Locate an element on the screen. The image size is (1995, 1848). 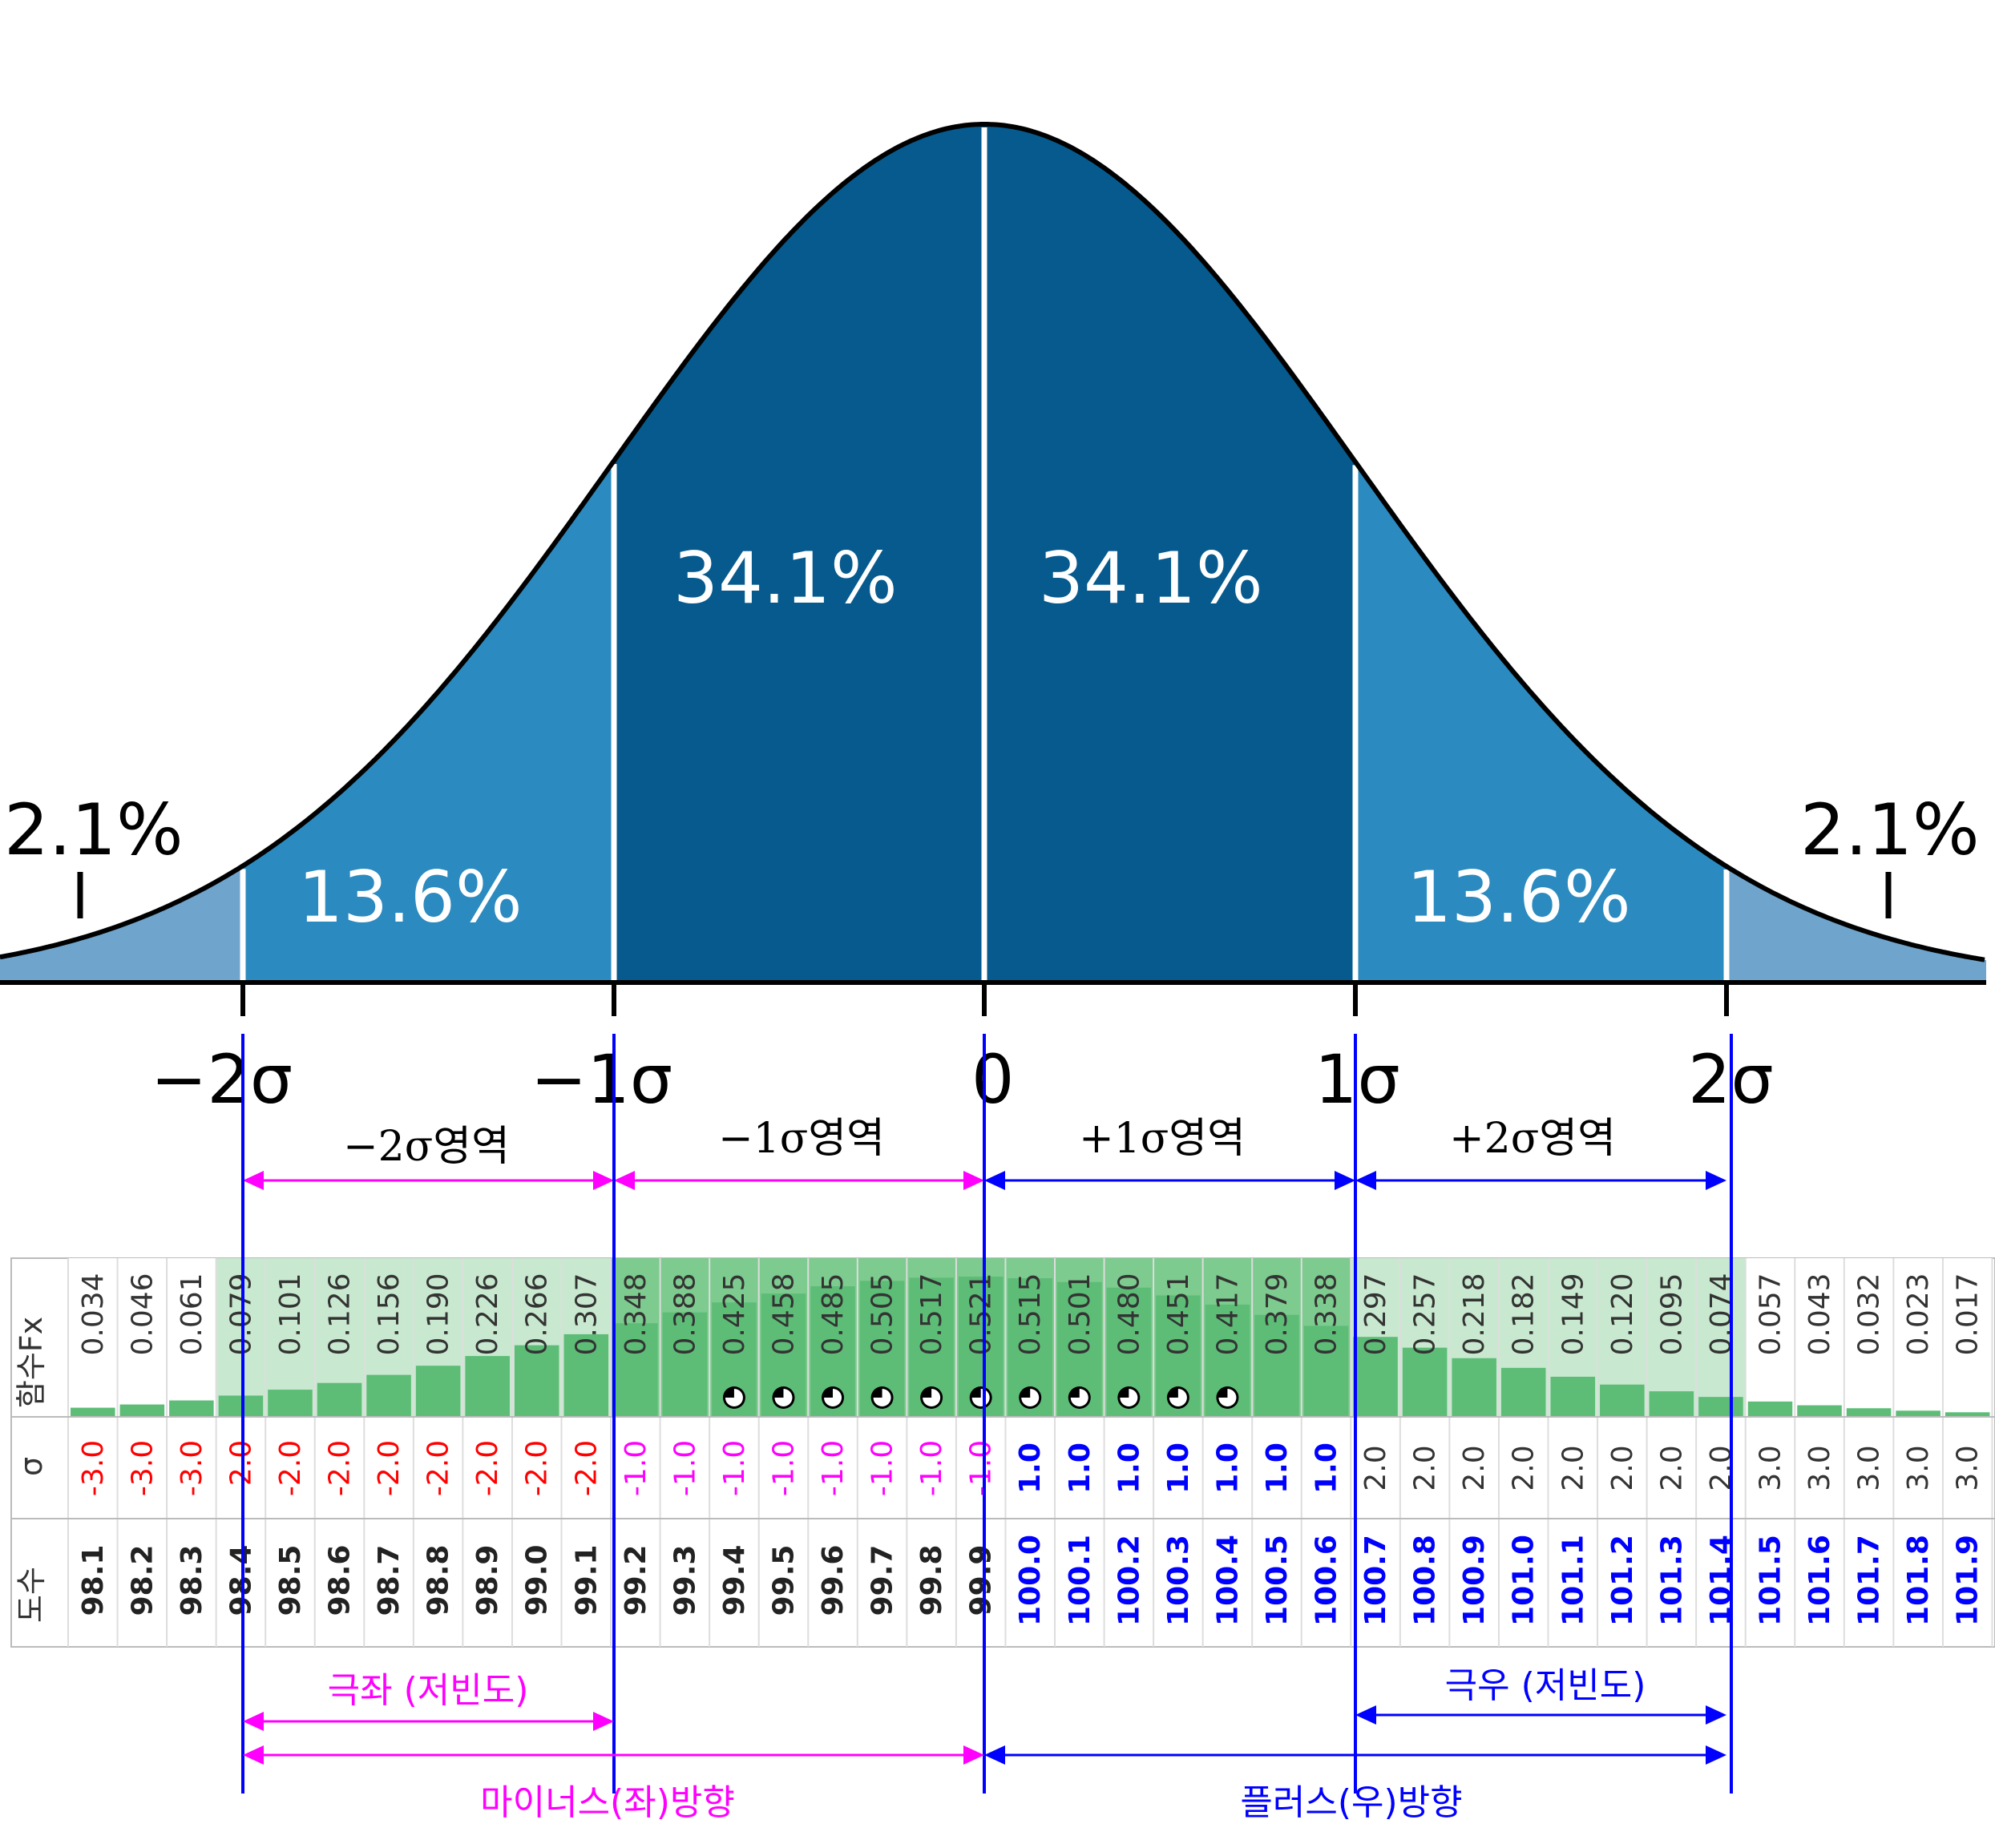
degree-value: 101.0 is located at coordinates (1524, 1580).